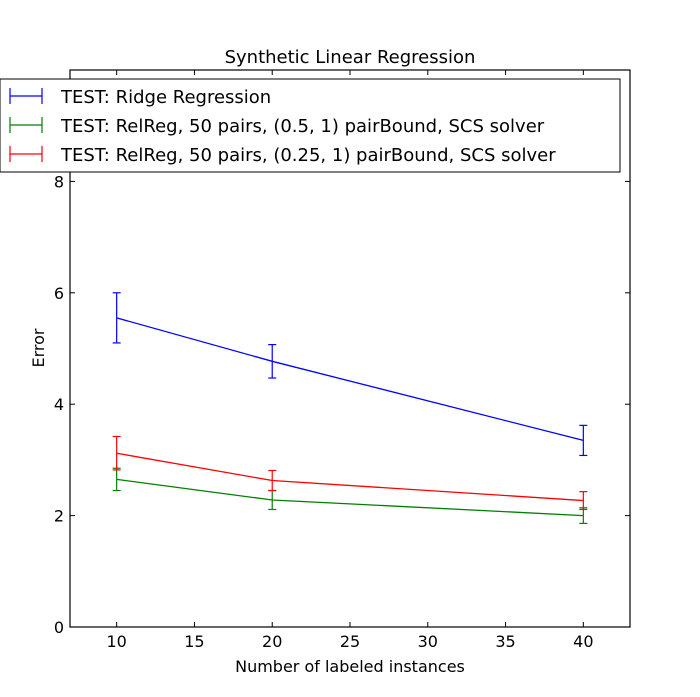 The width and height of the screenshot is (700, 697). I want to click on x-tick-label: 25, so click(350, 641).